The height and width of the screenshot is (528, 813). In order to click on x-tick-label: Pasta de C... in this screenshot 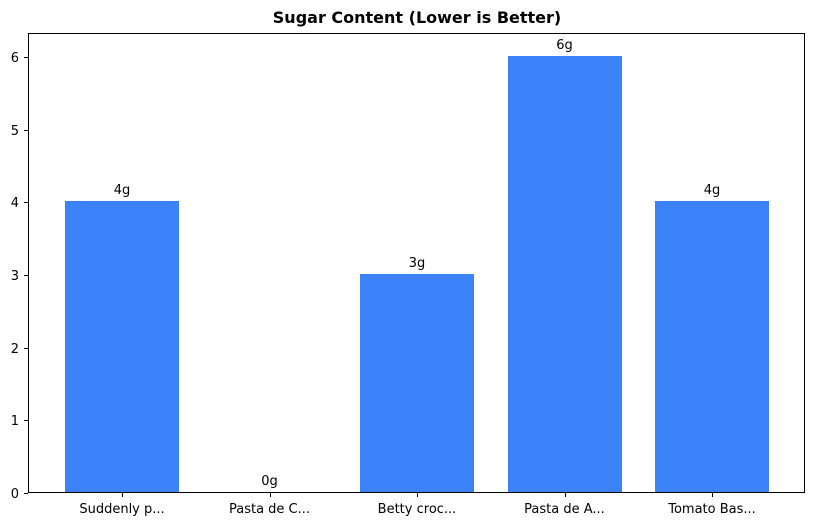, I will do `click(269, 509)`.